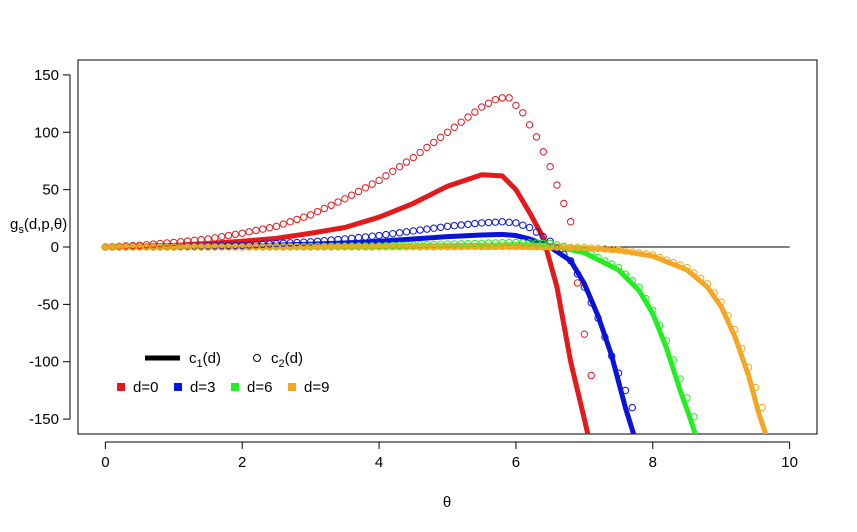  What do you see at coordinates (379, 462) in the screenshot?
I see `x-tick-label: 4` at bounding box center [379, 462].